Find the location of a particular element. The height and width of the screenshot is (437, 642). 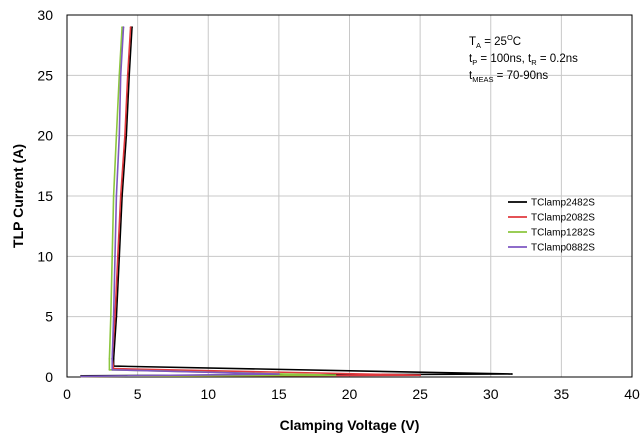

legend-label: TClamp2482S is located at coordinates (563, 203).